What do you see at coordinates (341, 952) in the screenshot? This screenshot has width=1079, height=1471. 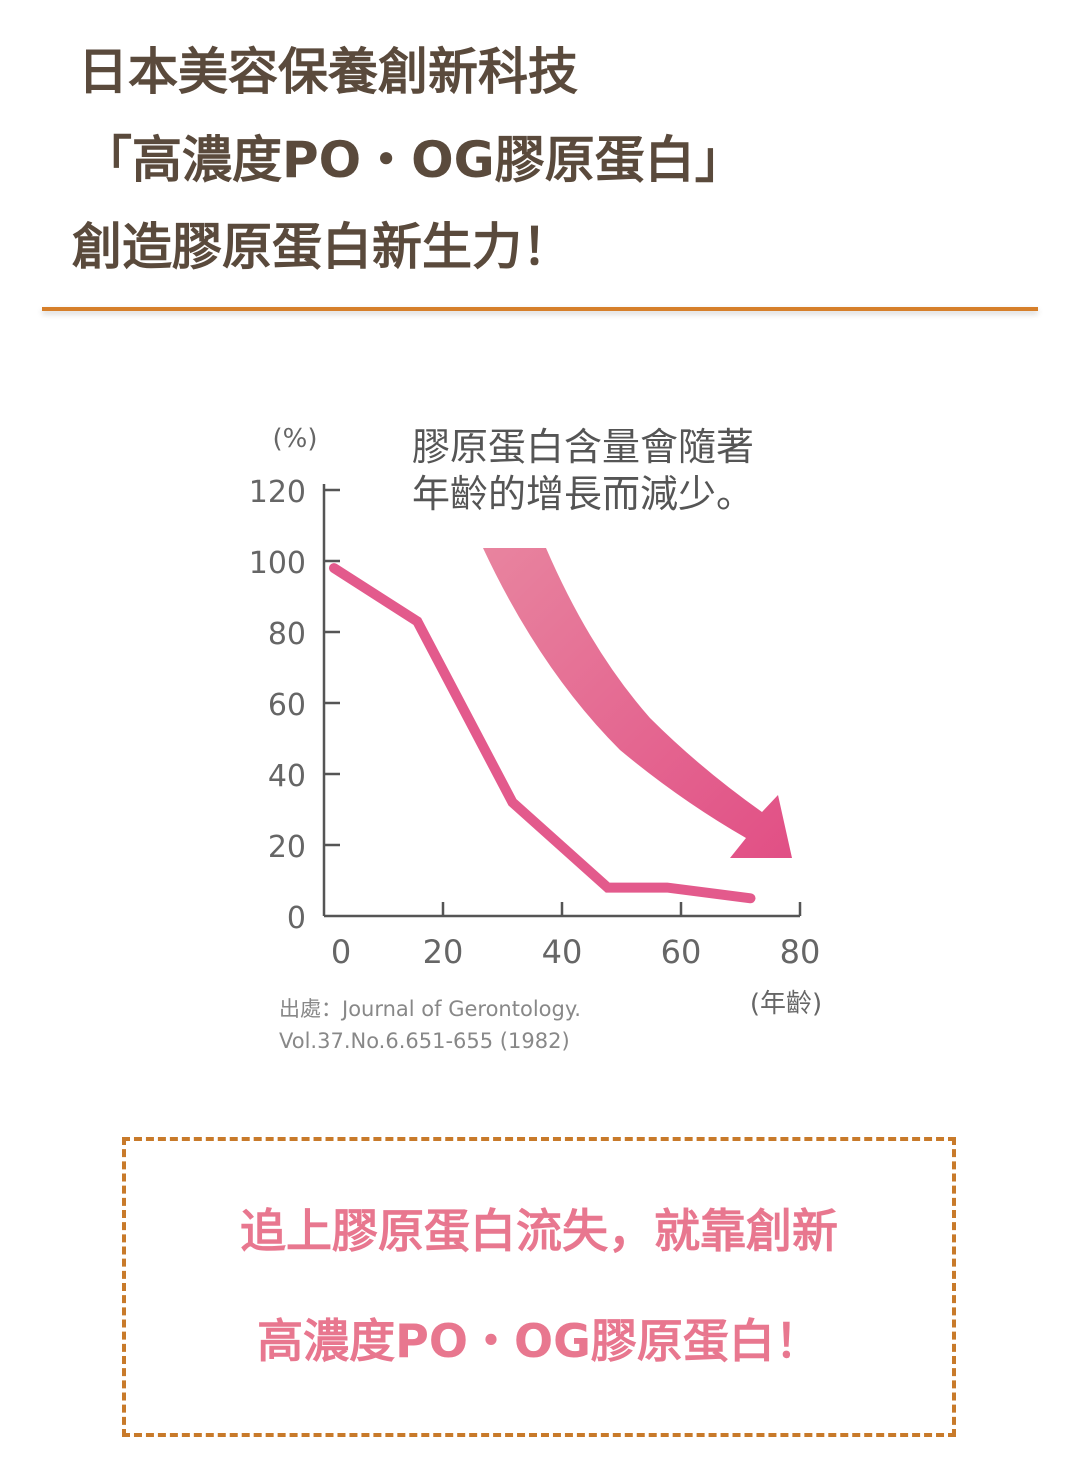 I see `x-tick-label: 0` at bounding box center [341, 952].